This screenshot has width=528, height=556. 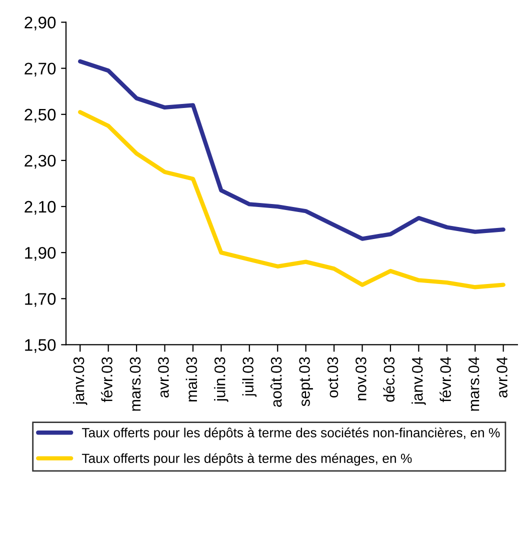 I want to click on legend-label: Taux offerts pour les dépôts à terme des ménages, en %, so click(x=247, y=459).